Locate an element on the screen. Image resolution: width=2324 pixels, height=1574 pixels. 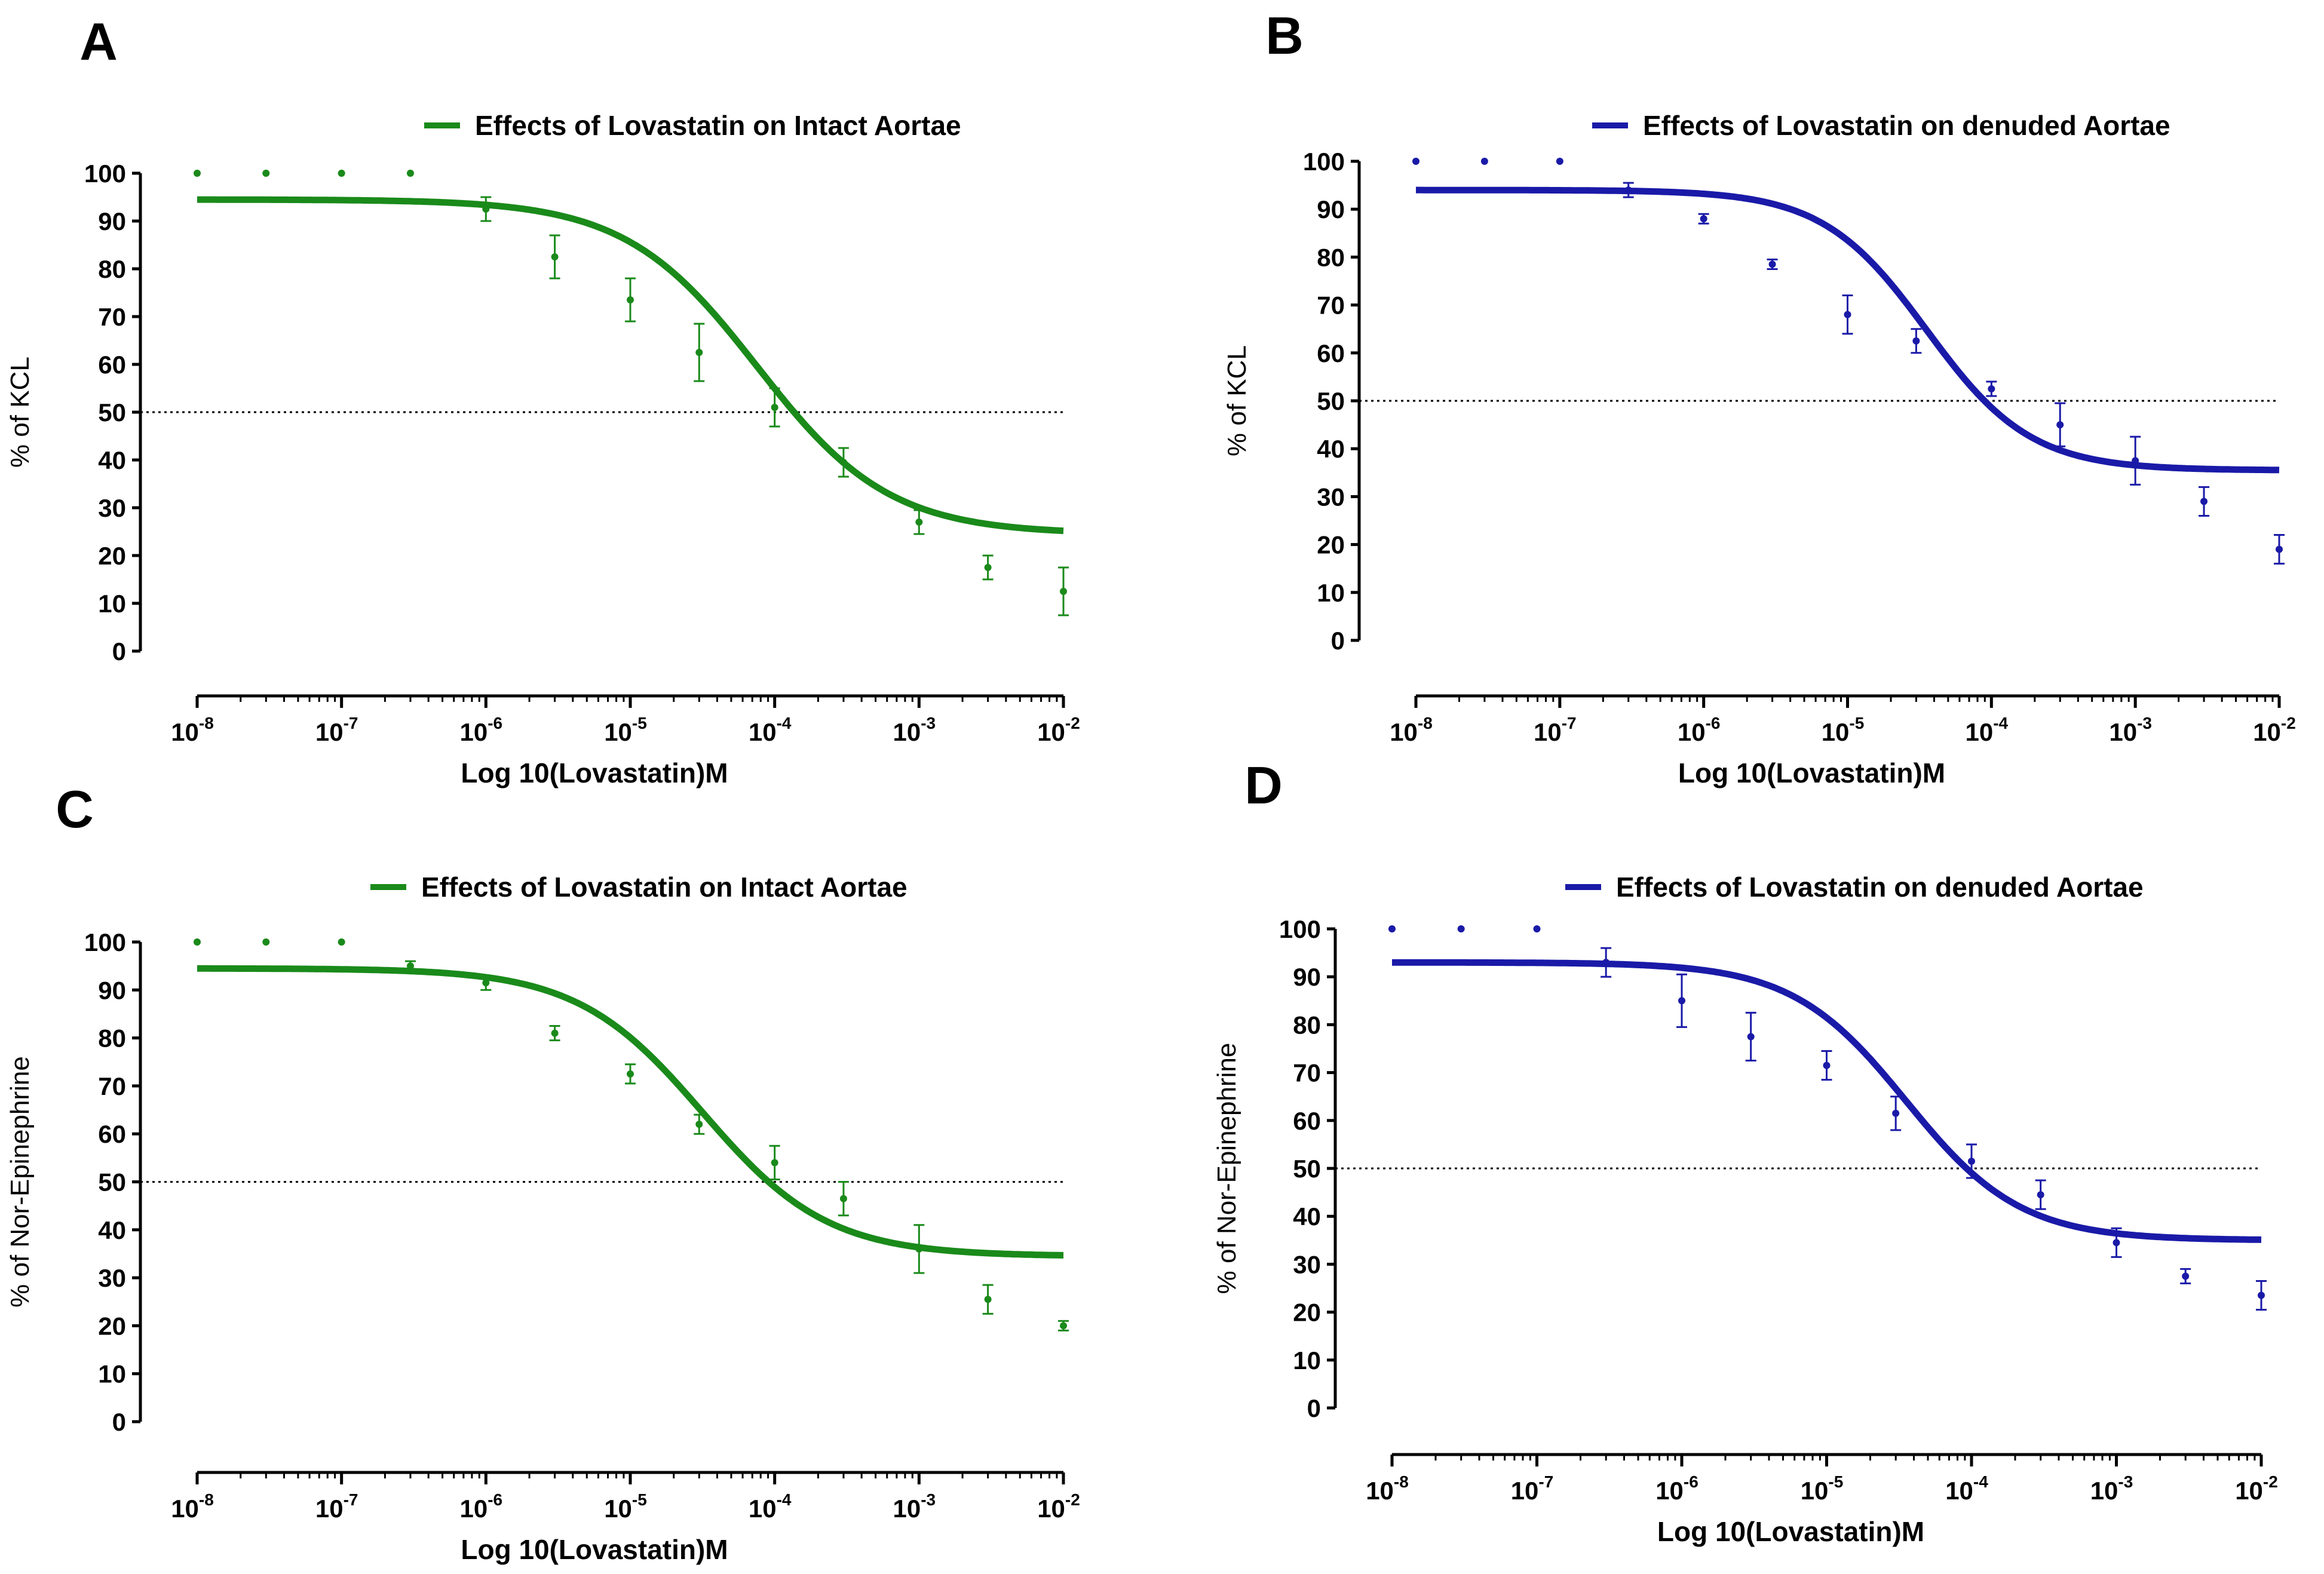
y-axis-title: % of Nor-Epinephrine is located at coordinates (20, 1182).